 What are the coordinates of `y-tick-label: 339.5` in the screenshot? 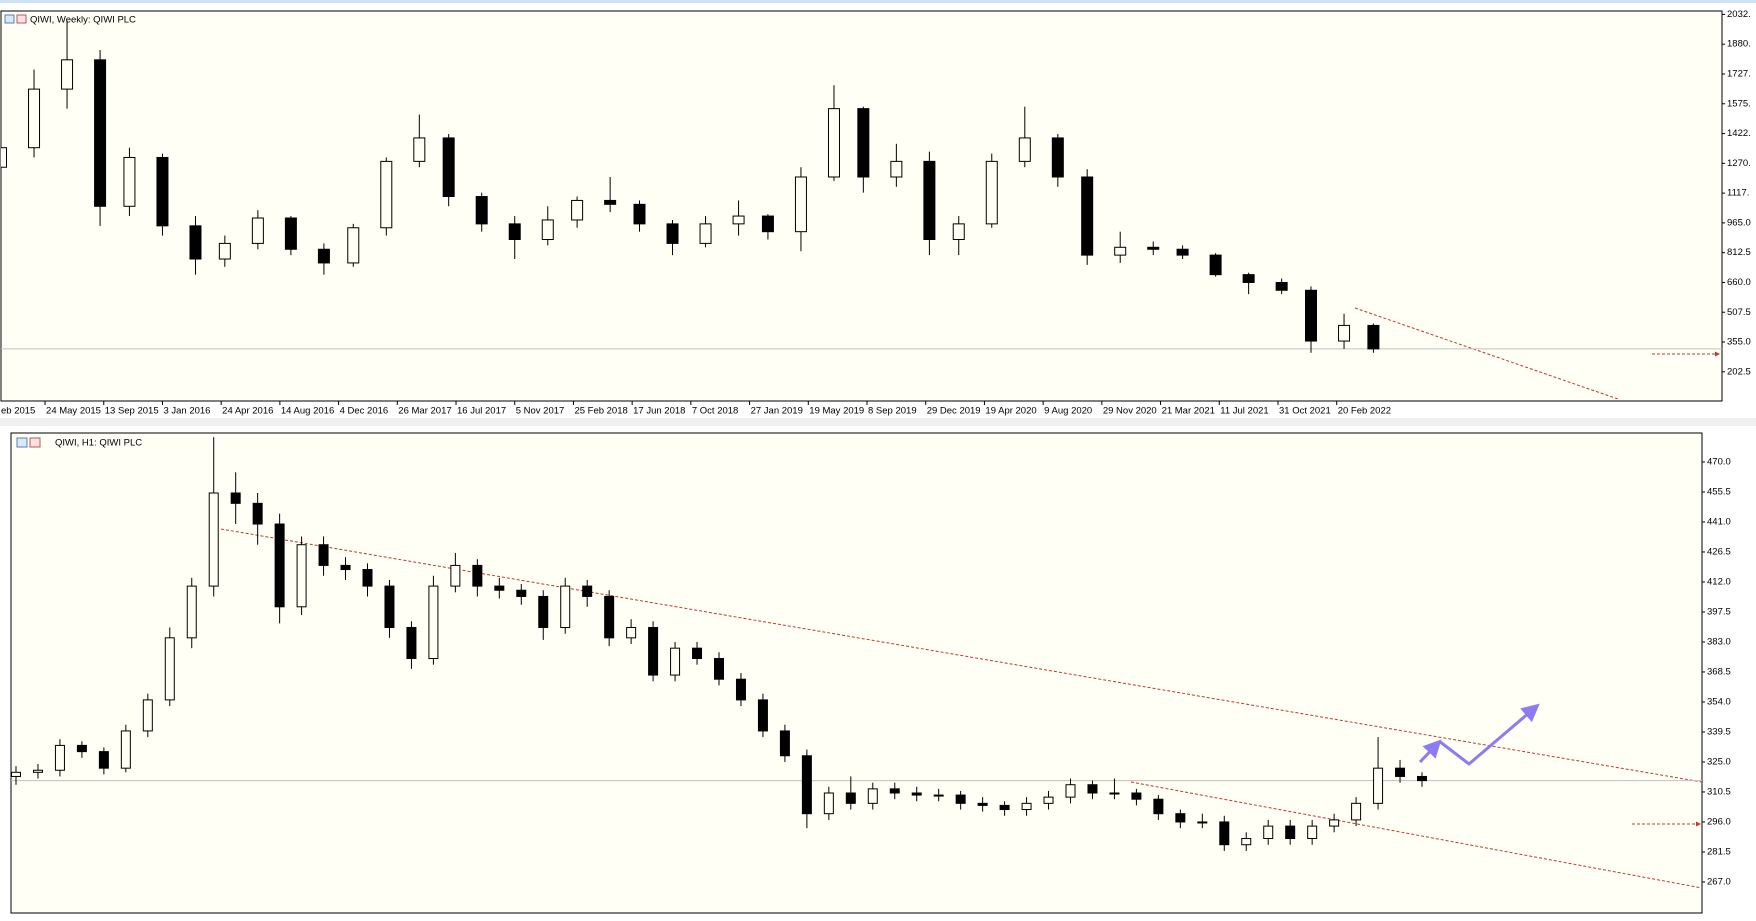 It's located at (1719, 731).